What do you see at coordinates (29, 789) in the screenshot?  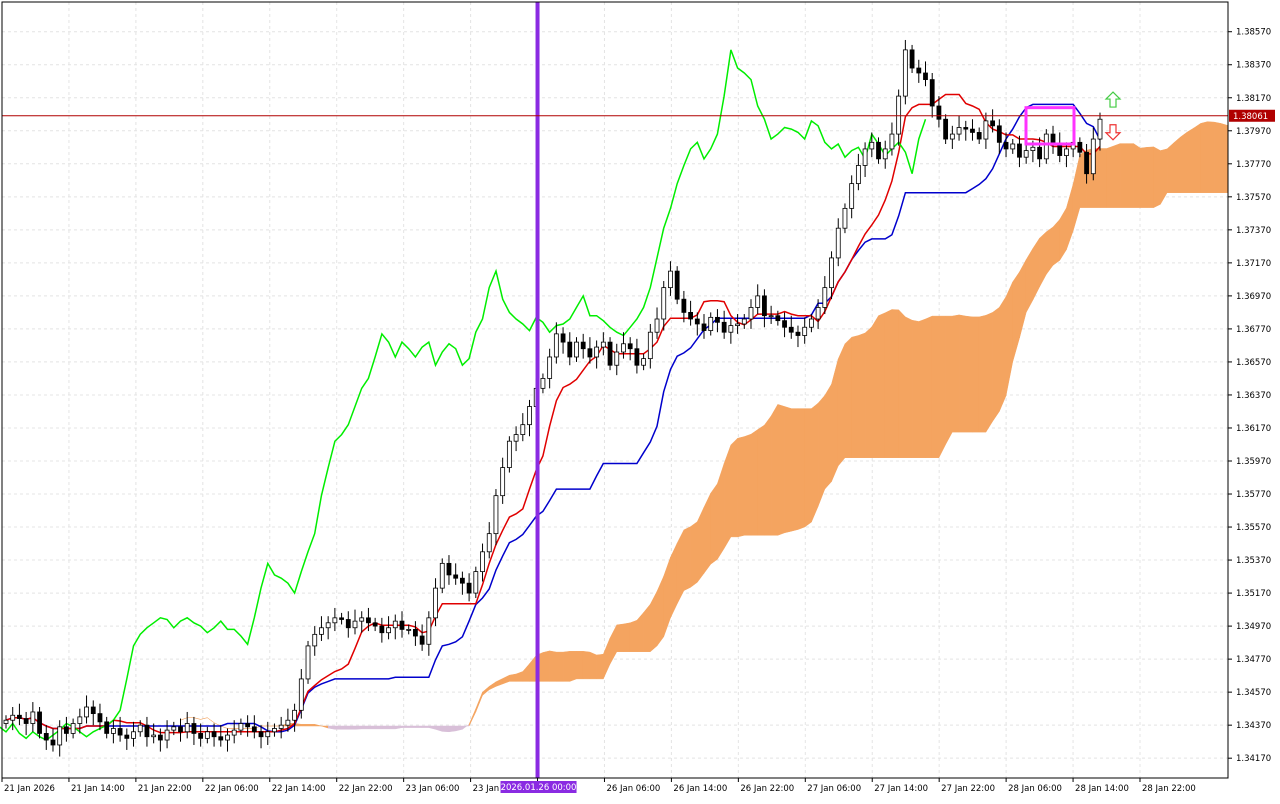 I see `x-tick-label: 21 Jan 2026` at bounding box center [29, 789].